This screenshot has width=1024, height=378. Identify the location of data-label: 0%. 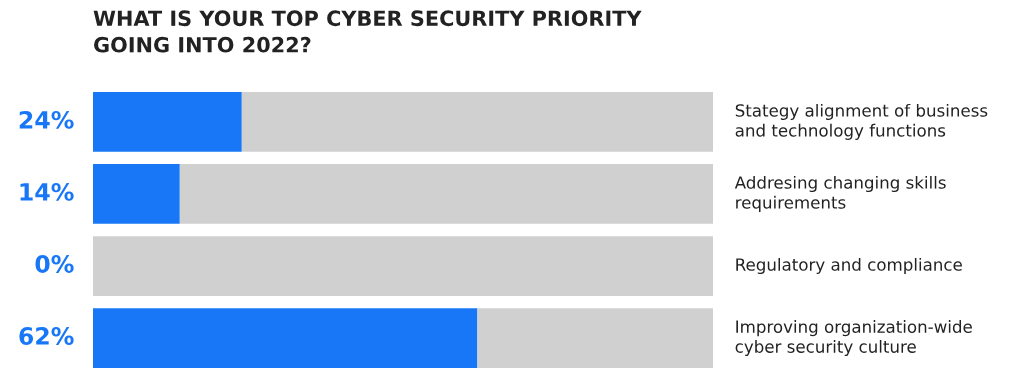
(54, 264).